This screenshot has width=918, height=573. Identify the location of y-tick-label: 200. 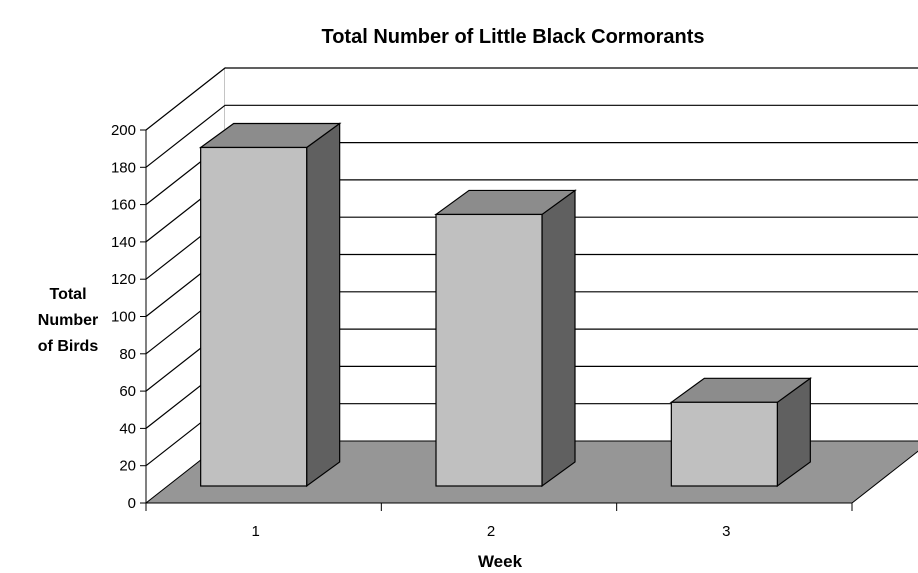
(123, 130).